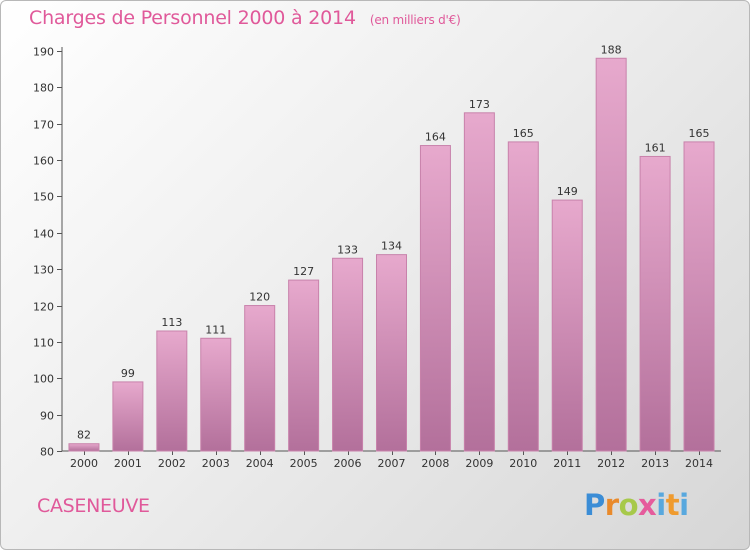  I want to click on proxiti-logo: Proxiti, so click(636, 505).